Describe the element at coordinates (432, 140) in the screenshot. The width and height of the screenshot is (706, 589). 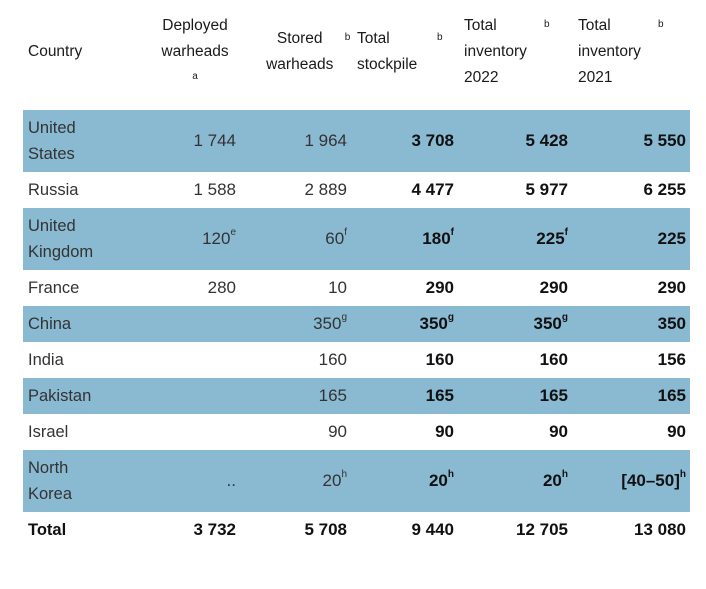
I see `value: 3 708` at that location.